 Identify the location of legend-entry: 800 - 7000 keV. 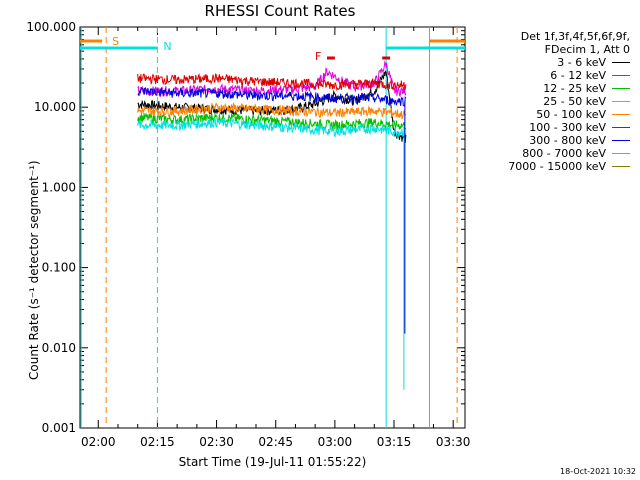
(561, 153).